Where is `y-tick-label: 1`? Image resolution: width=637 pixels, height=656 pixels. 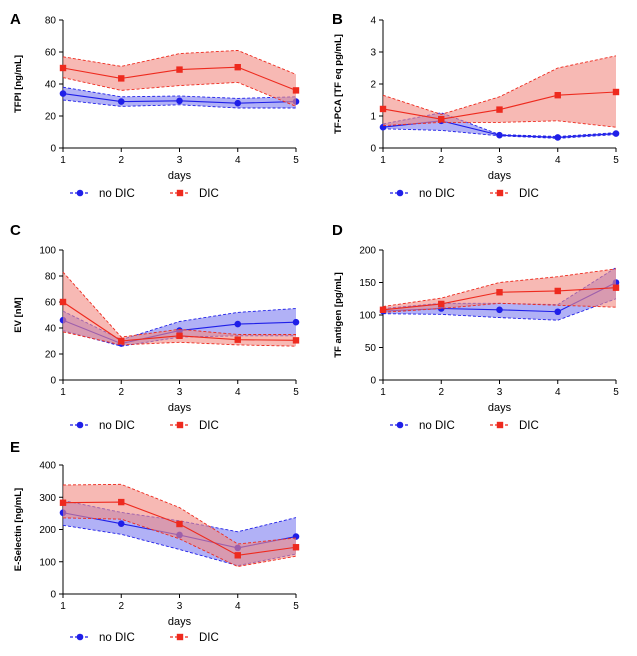
y-tick-label: 1 is located at coordinates (373, 117).